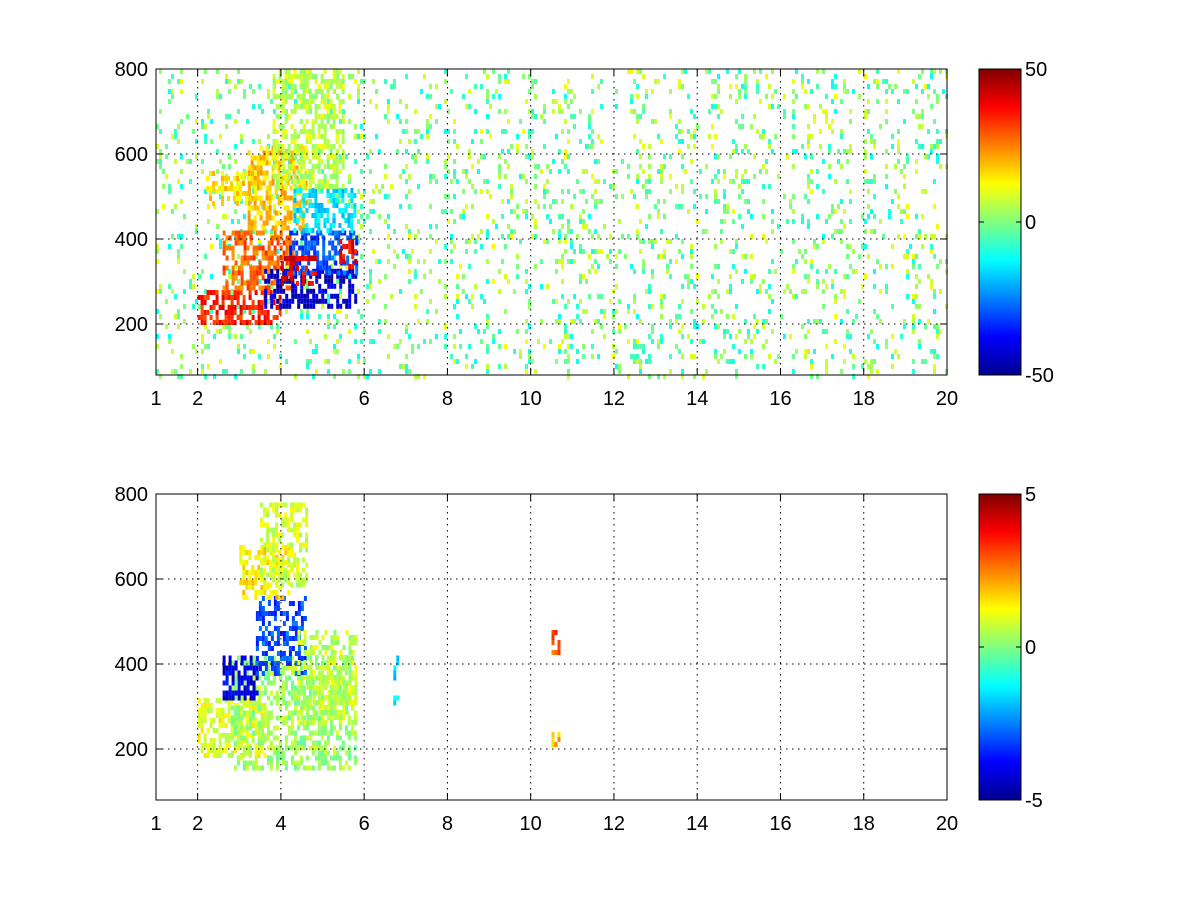 The image size is (1200, 900). What do you see at coordinates (531, 399) in the screenshot?
I see `x-tick-label: 10` at bounding box center [531, 399].